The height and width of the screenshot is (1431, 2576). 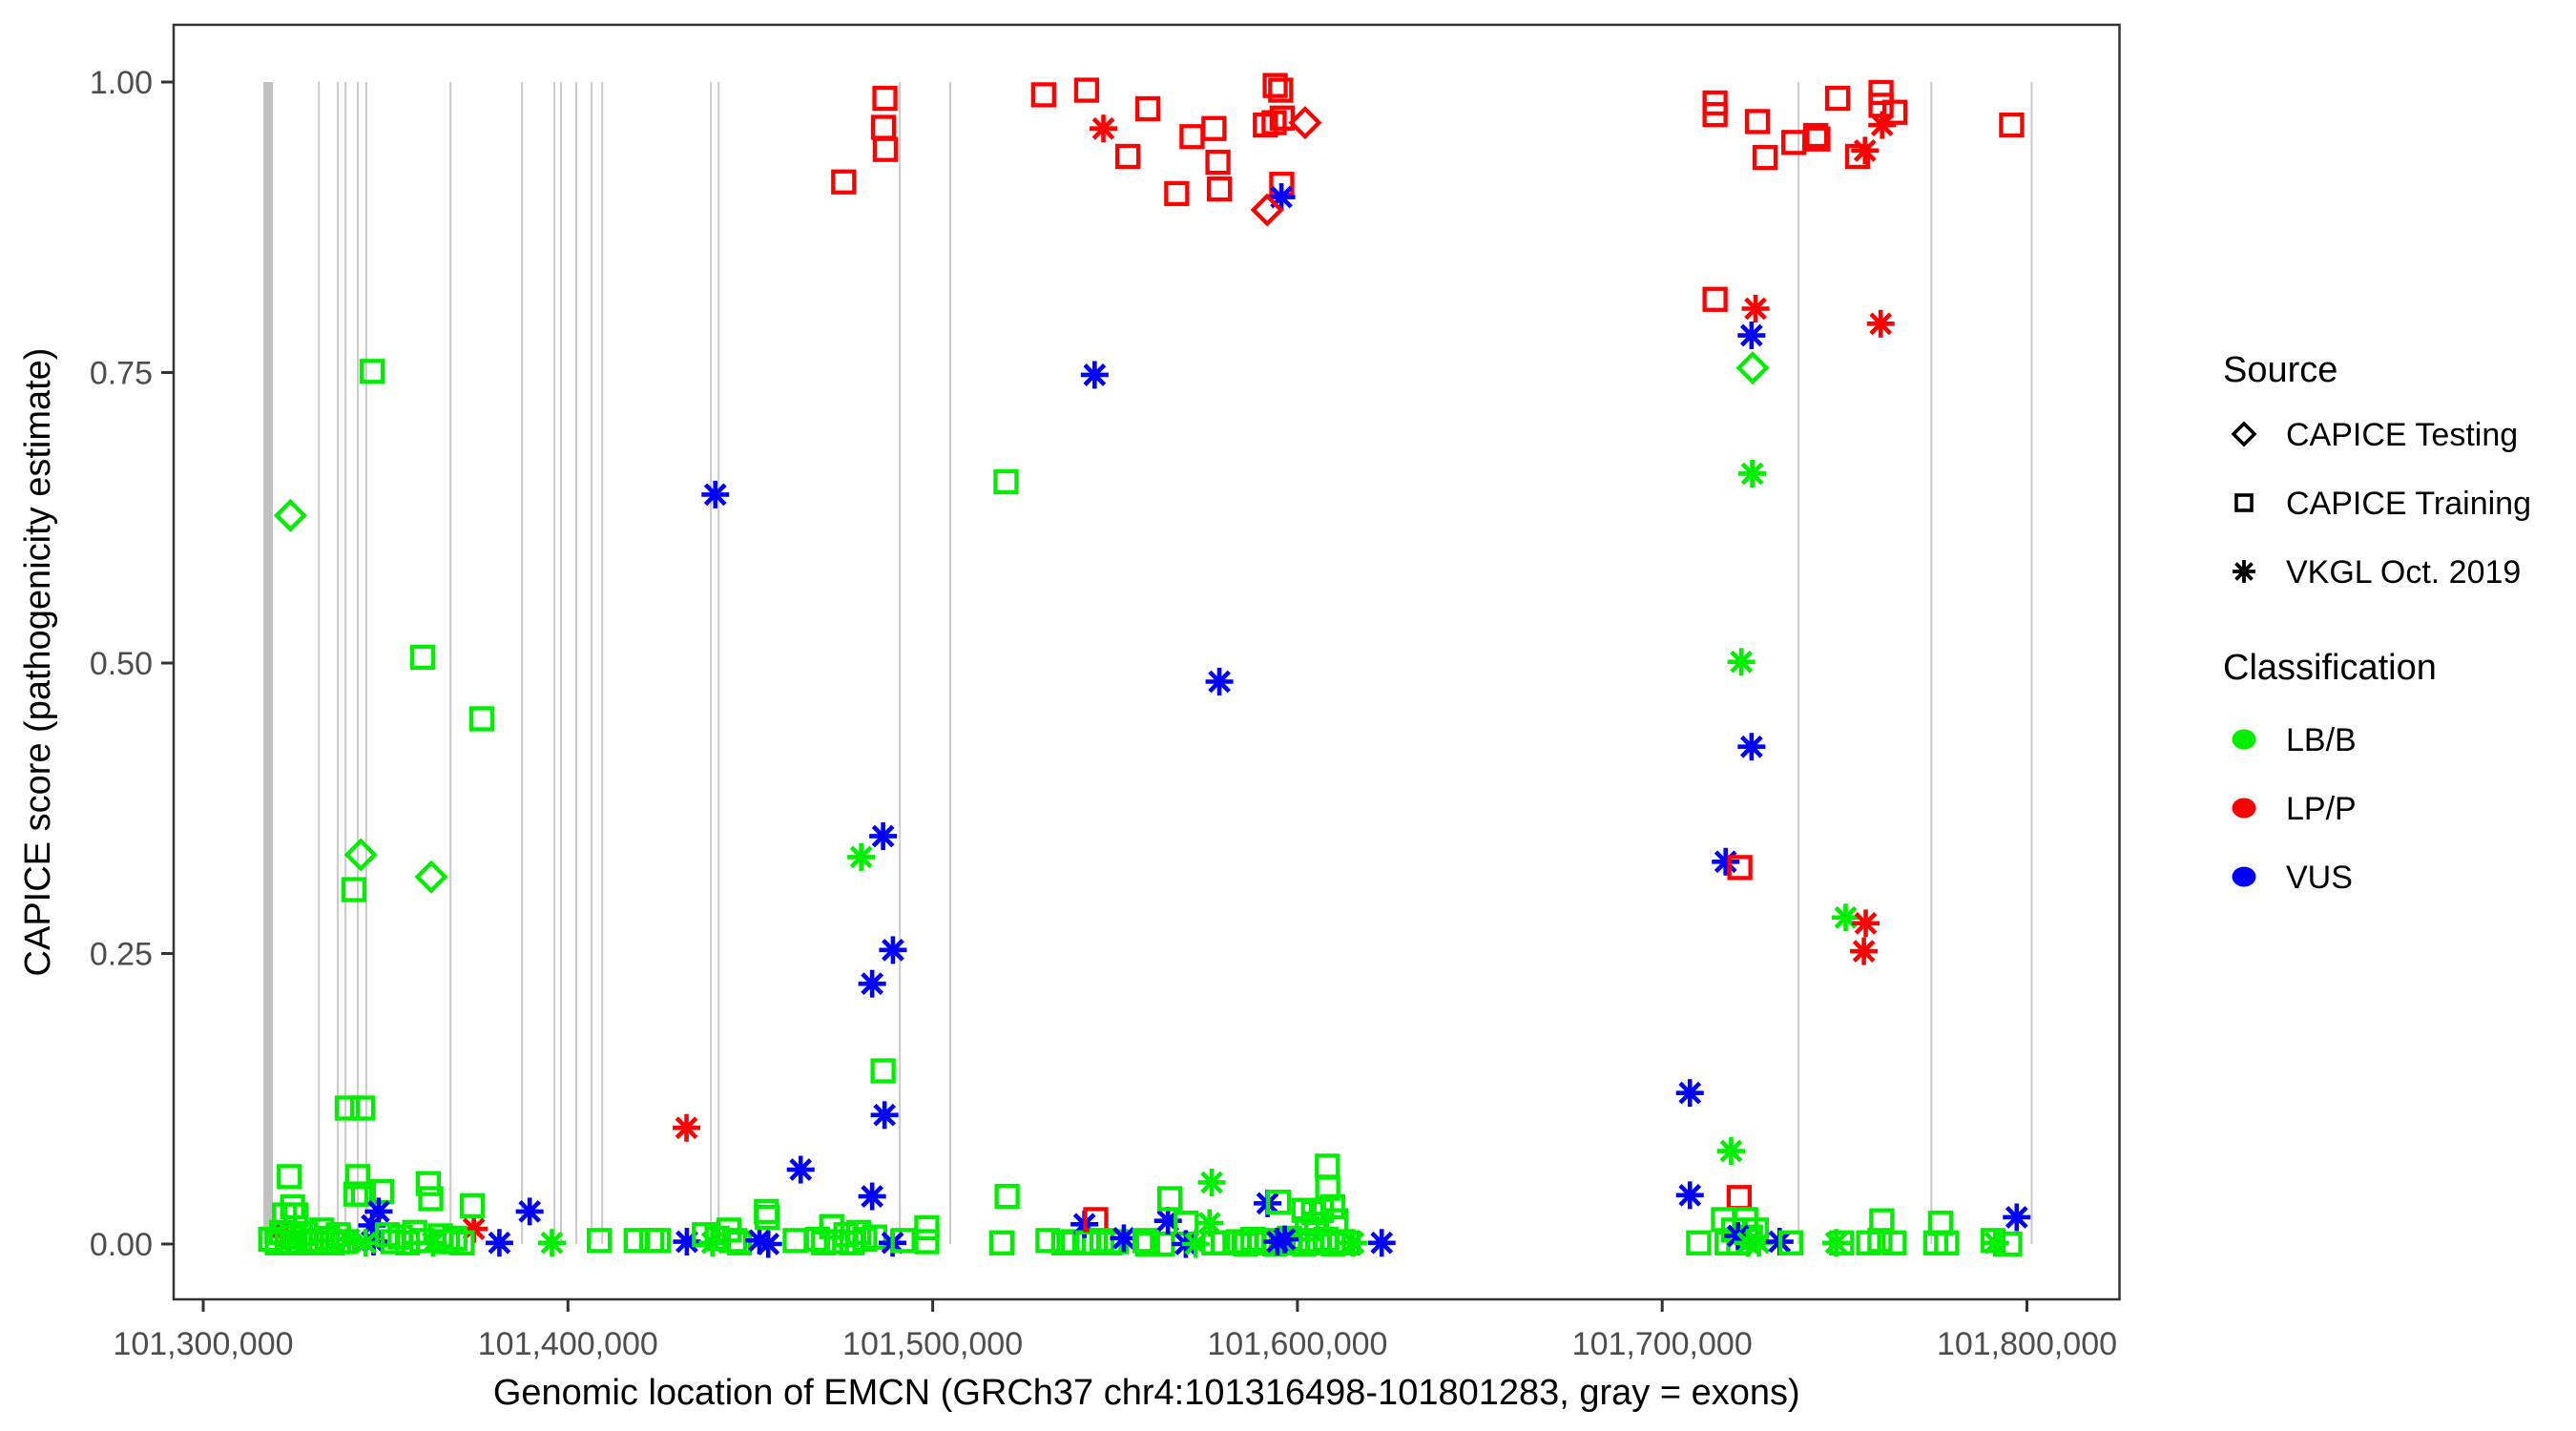 What do you see at coordinates (2244, 571) in the screenshot?
I see `asterisk-icon` at bounding box center [2244, 571].